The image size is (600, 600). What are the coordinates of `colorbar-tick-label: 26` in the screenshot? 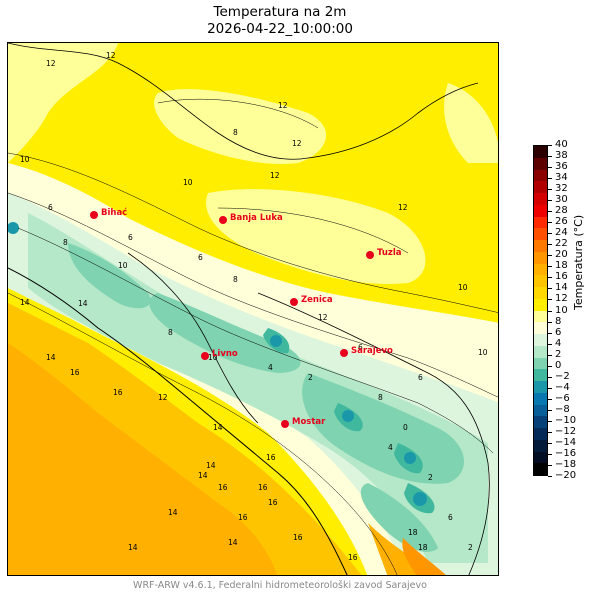 It's located at (561, 222).